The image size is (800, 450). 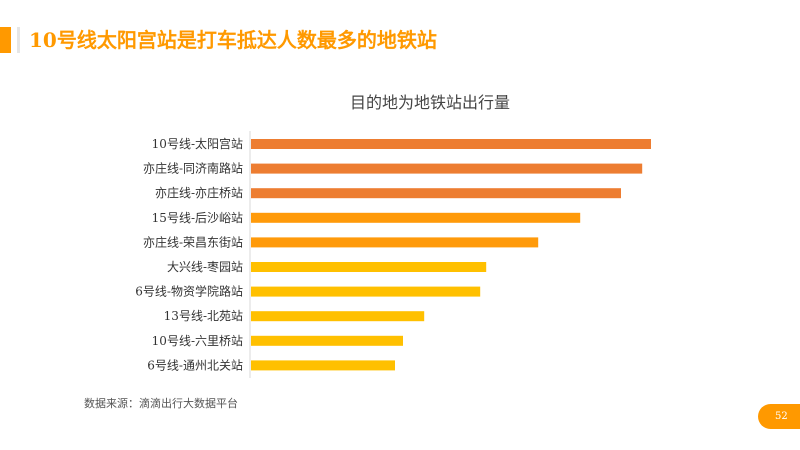 What do you see at coordinates (5, 40) in the screenshot?
I see `title-accent-bar` at bounding box center [5, 40].